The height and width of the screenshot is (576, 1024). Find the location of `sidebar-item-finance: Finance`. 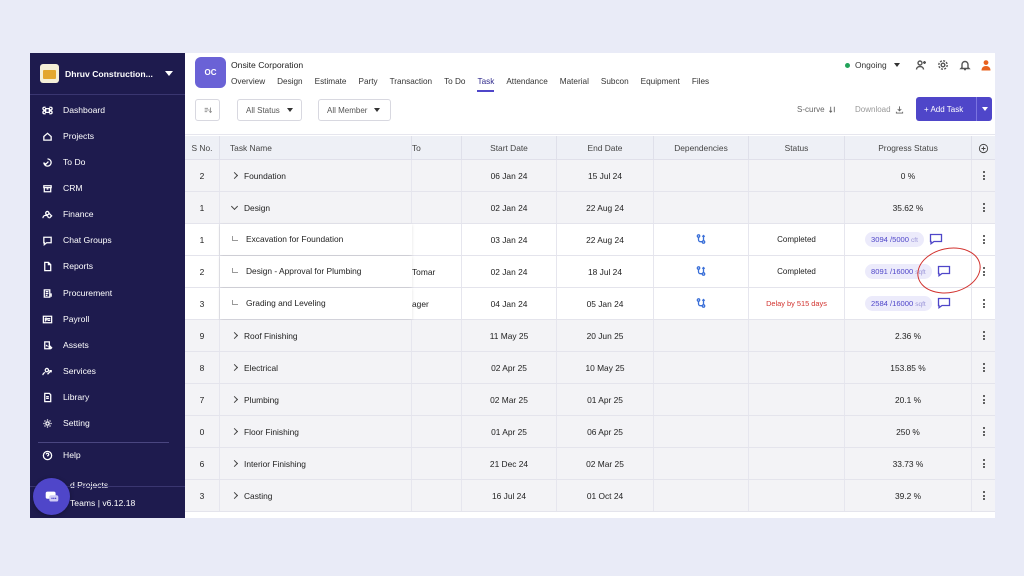

sidebar-item-finance: Finance is located at coordinates (107, 214).